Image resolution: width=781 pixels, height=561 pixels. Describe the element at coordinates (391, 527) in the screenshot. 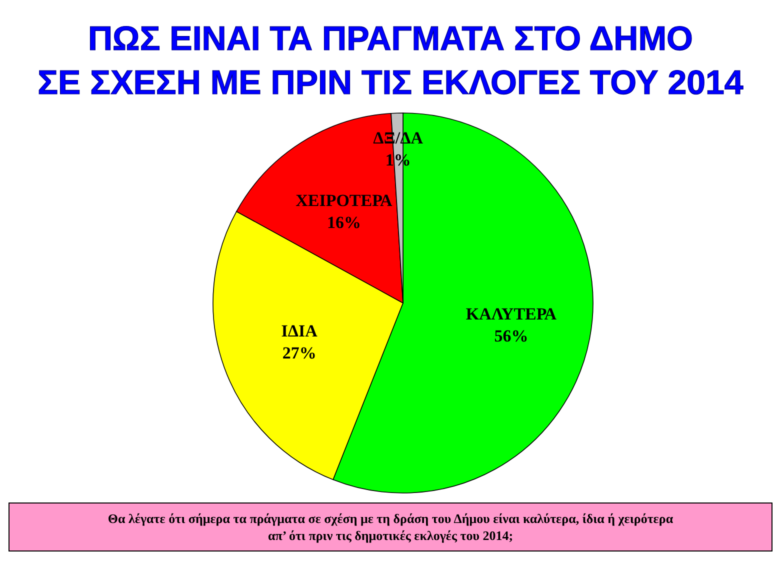

I see `text: Θα λέγατε ότι σήμερα τα πράγματα σε σχέση με τη δράση του Δήμου είναι καλύτερα, ίδια ή χειρότερα απ’ ότι πριν τις δημοτικές εκλογές του 2014;` at that location.